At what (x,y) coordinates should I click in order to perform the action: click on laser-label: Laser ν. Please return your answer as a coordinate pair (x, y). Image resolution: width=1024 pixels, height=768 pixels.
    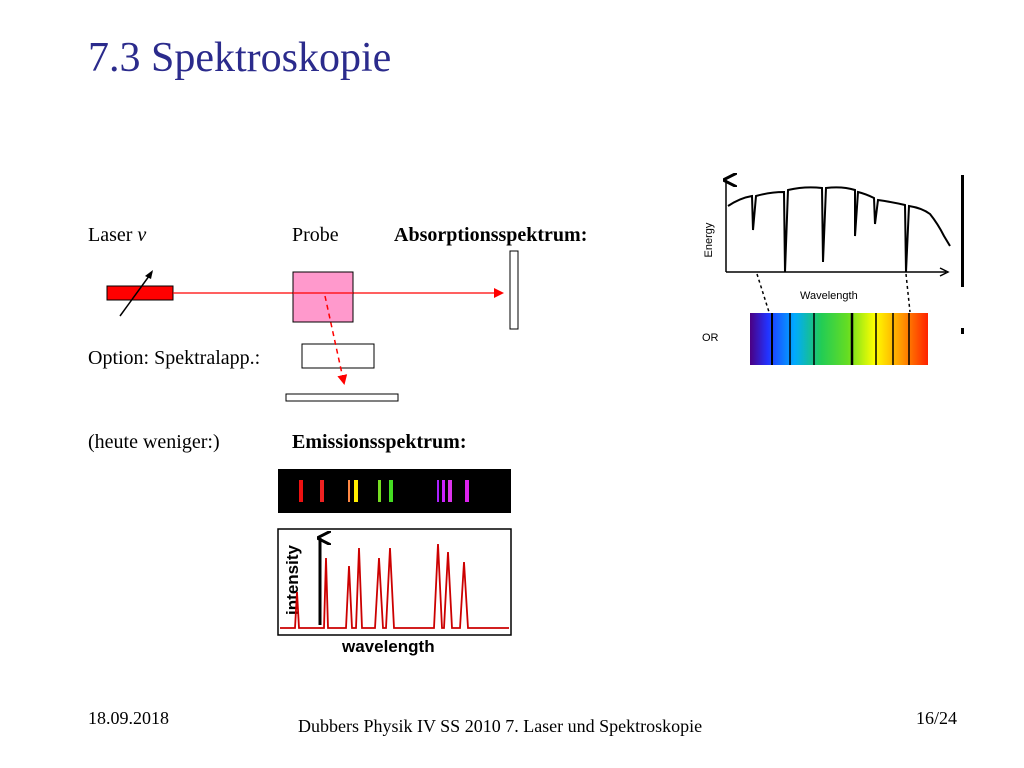
    Looking at the image, I should click on (117, 235).